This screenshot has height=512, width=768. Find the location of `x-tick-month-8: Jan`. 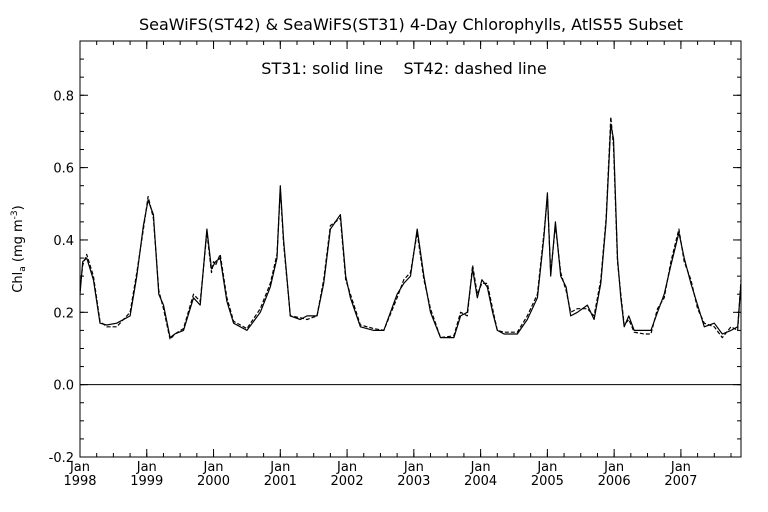

x-tick-month-8: Jan is located at coordinates (613, 467).